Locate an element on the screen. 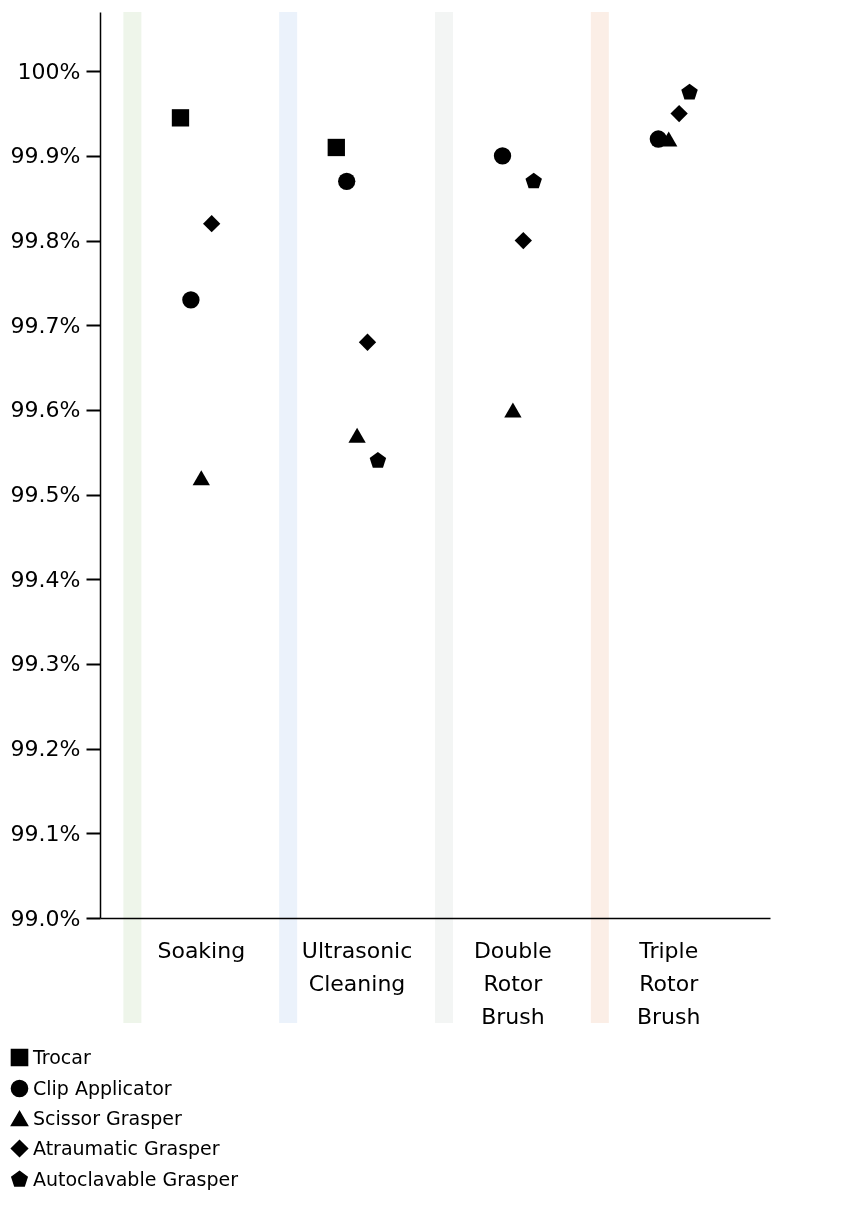 The height and width of the screenshot is (1210, 844). y-tick-label: 99.3% is located at coordinates (45, 664).